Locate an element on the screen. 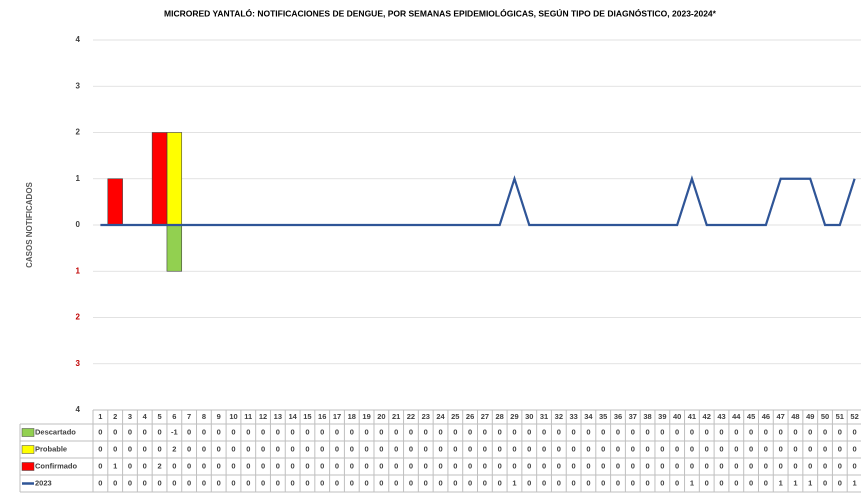  x-tick-label: 6 is located at coordinates (174, 416).